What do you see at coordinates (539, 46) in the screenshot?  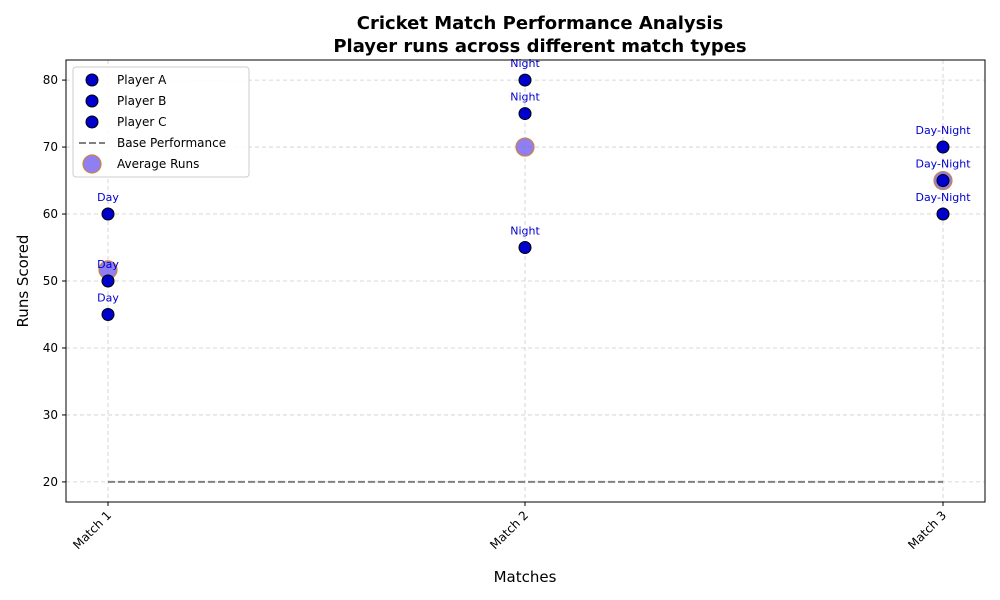 I see `chart-subtitle: Player runs across different match types` at bounding box center [539, 46].